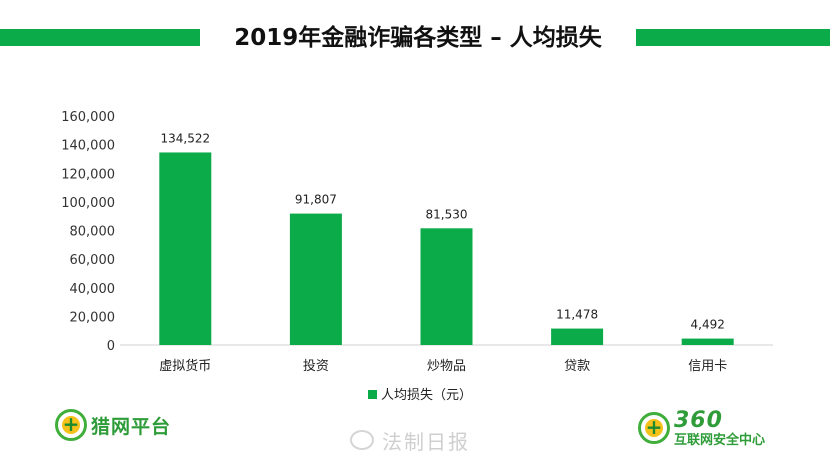 This screenshot has width=830, height=463. I want to click on y-tick-label: 0, so click(111, 346).